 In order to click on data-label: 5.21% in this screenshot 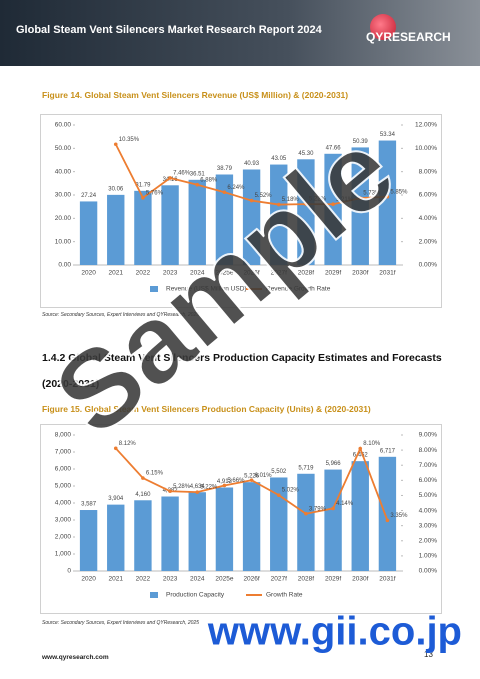, I will do `click(345, 200)`.